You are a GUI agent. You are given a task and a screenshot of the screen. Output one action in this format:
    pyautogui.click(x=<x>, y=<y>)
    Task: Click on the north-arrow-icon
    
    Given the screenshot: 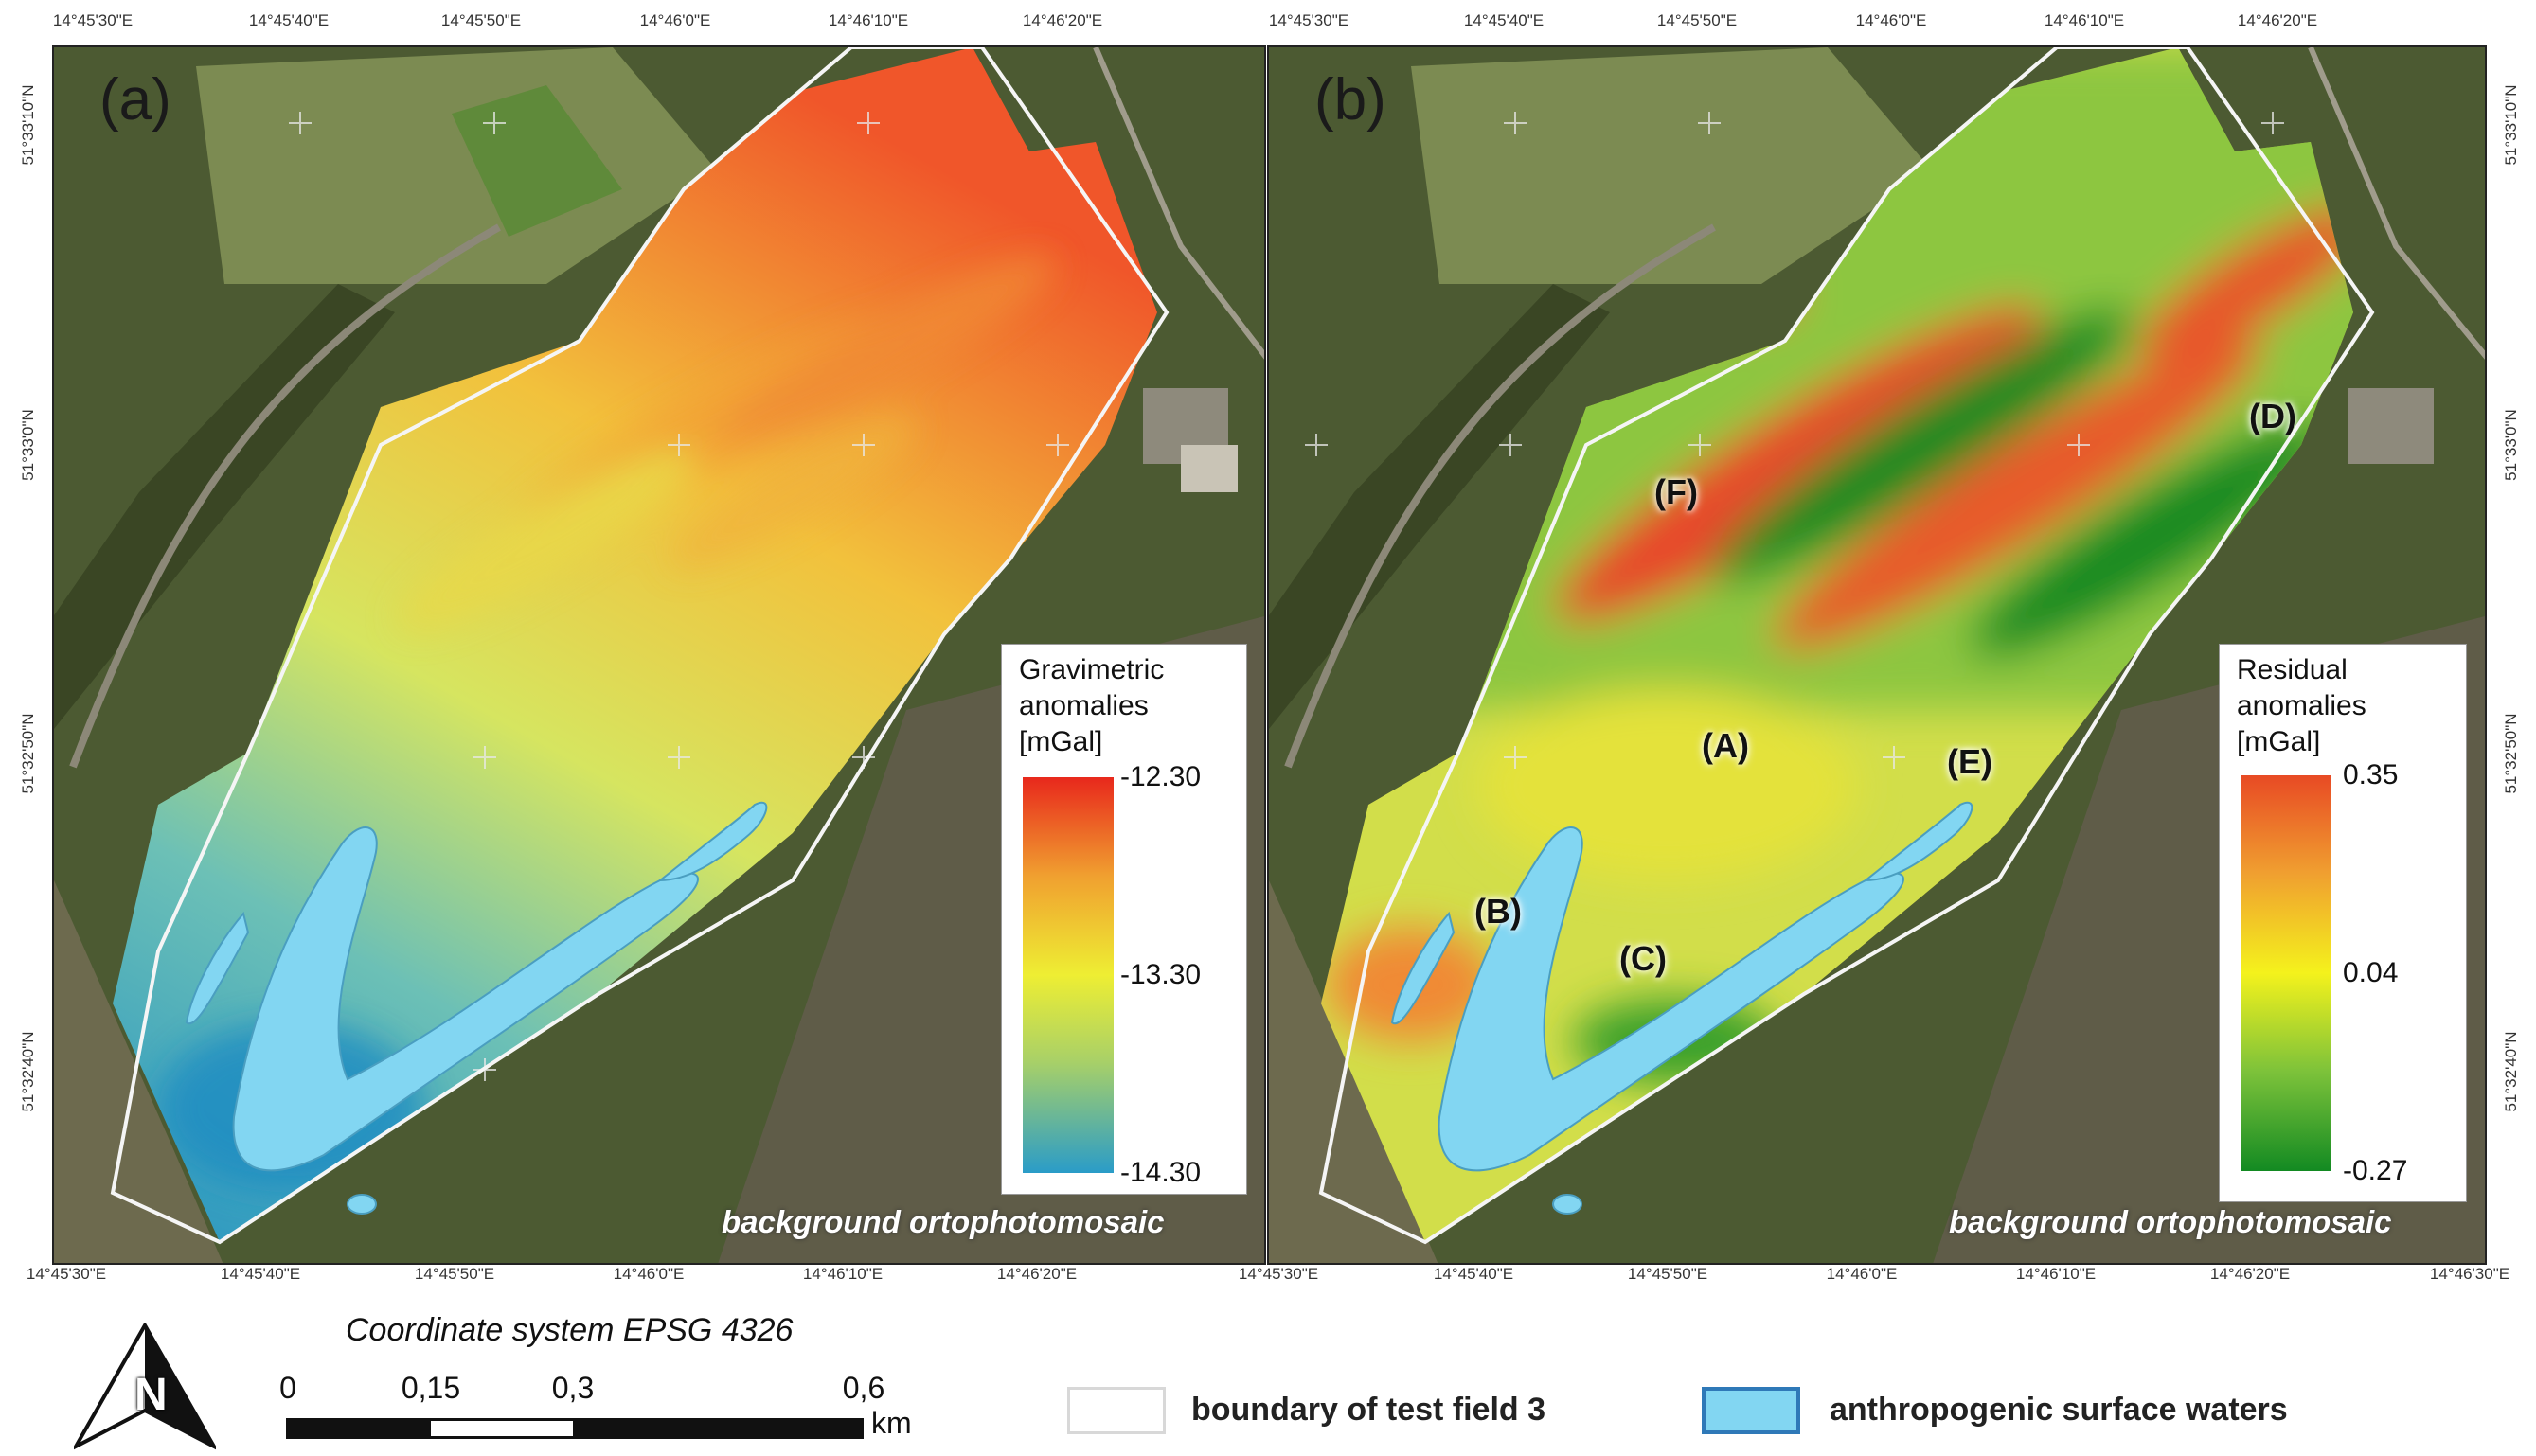 What is the action you would take?
    pyautogui.click(x=145, y=1387)
    